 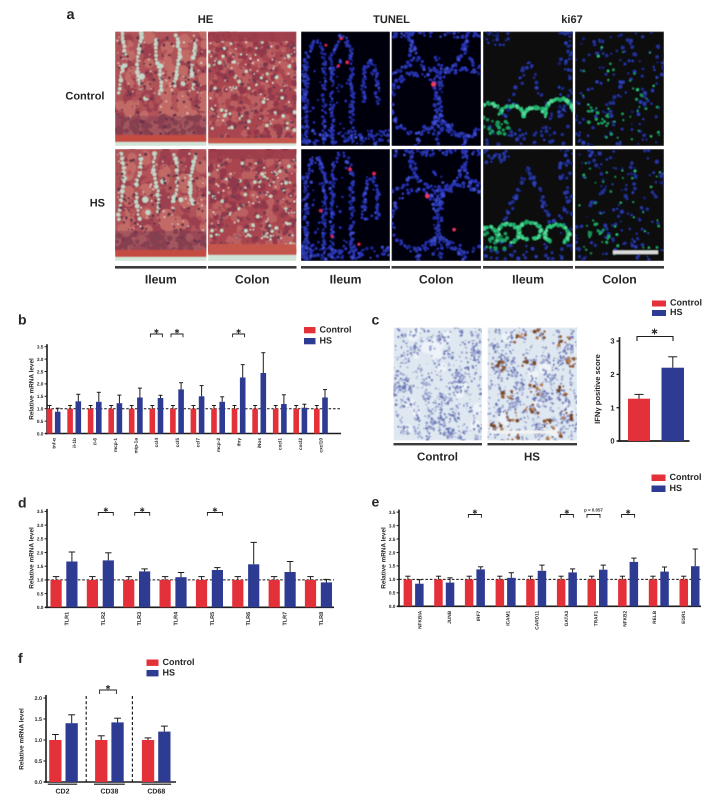 What do you see at coordinates (571, 20) in the screenshot?
I see `svg-text: ki67` at bounding box center [571, 20].